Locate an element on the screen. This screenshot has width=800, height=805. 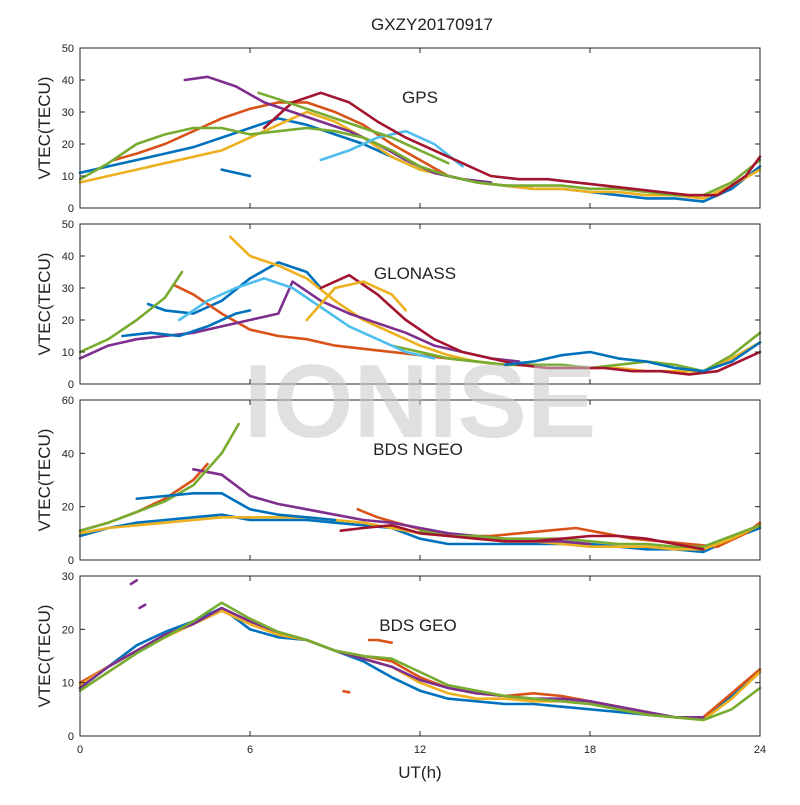
x-axis-label: UT(h) is located at coordinates (419, 772).